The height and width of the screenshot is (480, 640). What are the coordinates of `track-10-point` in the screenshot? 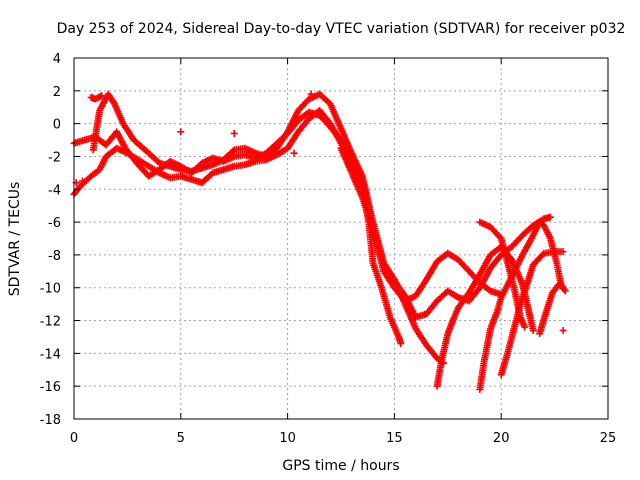 It's located at (102, 96).